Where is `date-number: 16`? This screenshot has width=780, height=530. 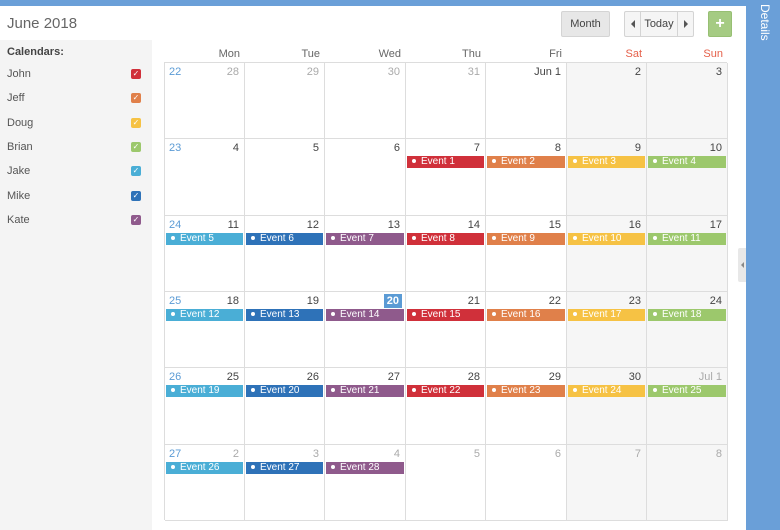
date-number: 16 is located at coordinates (634, 225).